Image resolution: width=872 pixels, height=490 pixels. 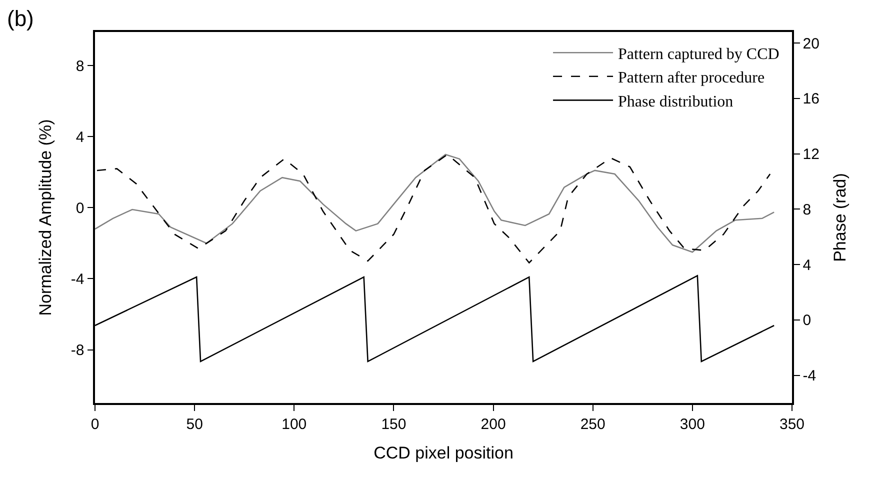 I want to click on x-tick-label: 150, so click(x=393, y=424).